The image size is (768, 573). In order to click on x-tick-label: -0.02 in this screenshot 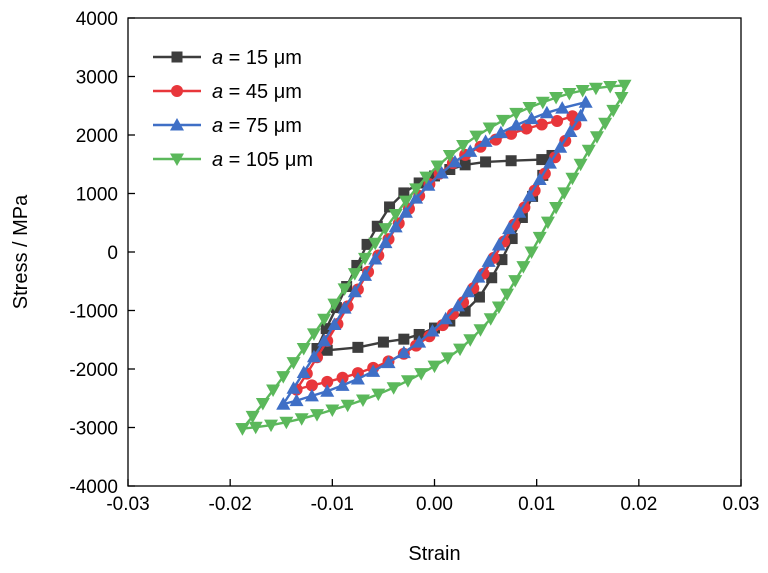, I will do `click(230, 504)`.